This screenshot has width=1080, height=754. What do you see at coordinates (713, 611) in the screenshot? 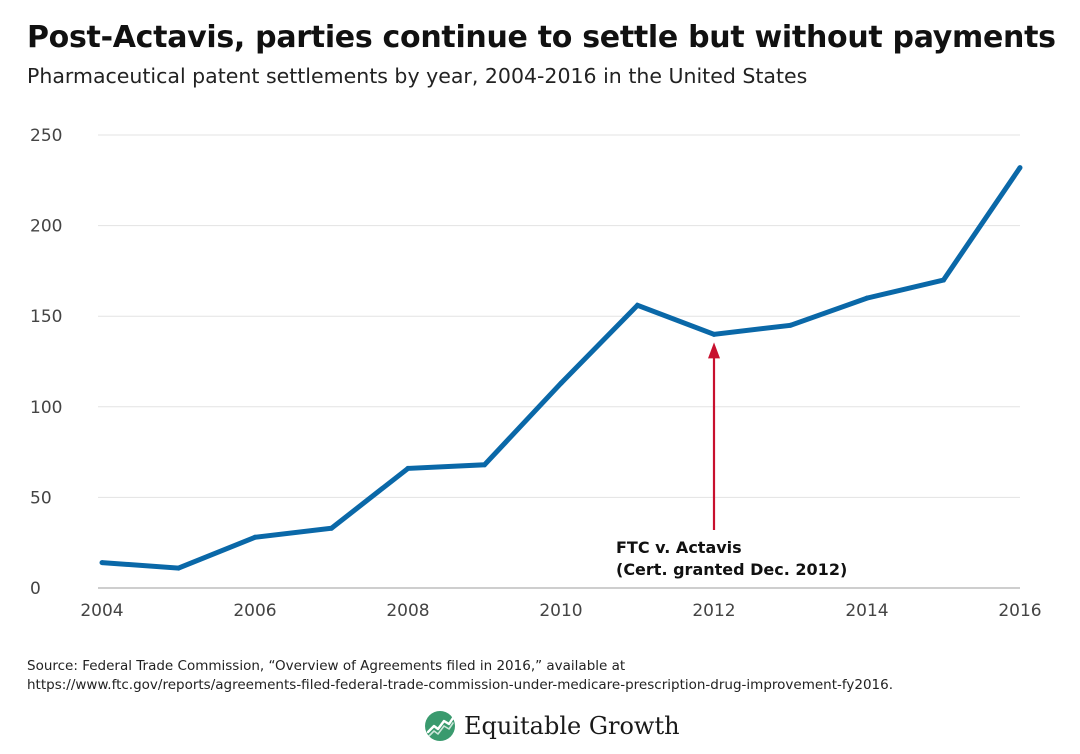
I see `x-tick-label-2012: 2012` at bounding box center [713, 611].